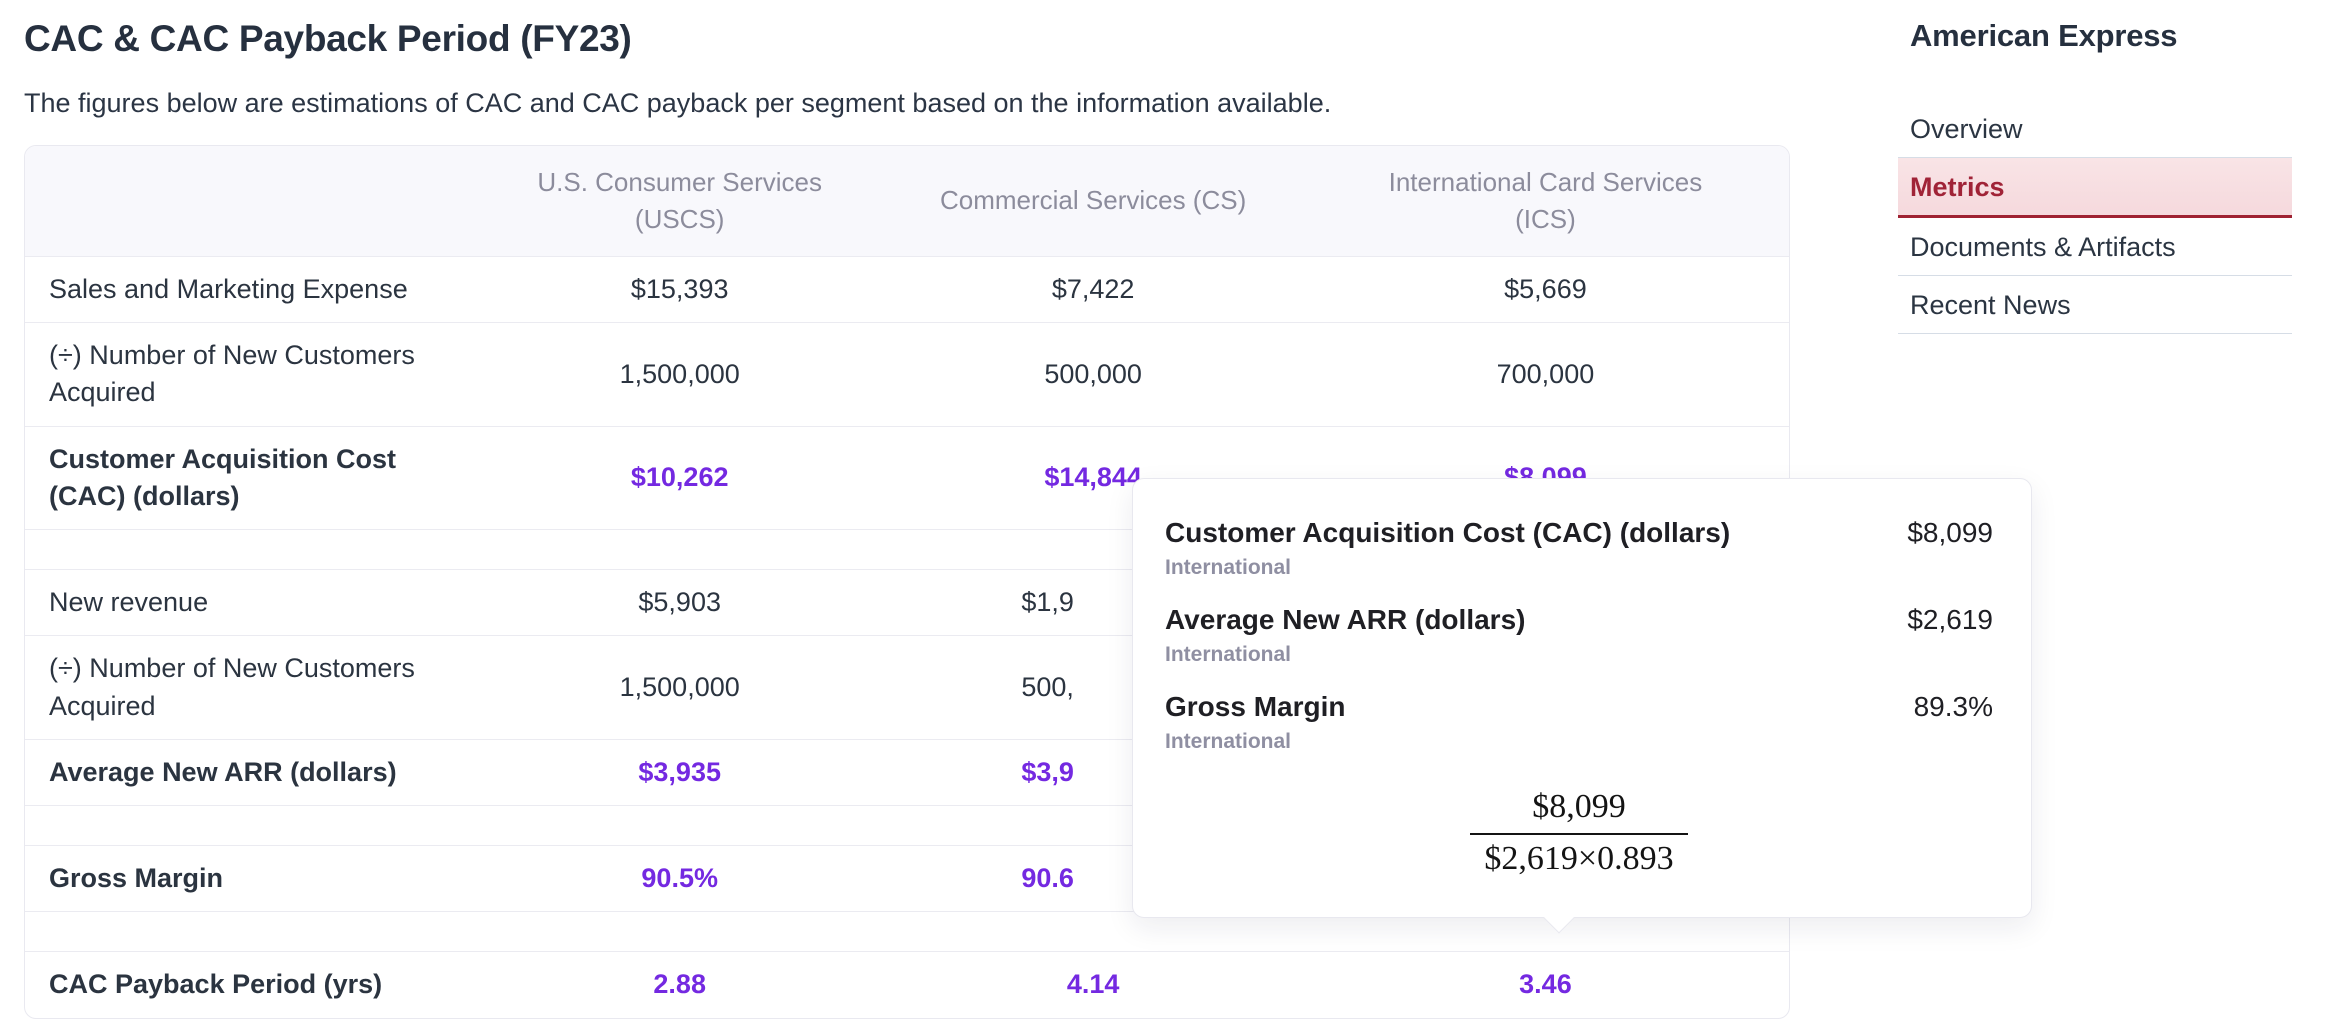 The image size is (2346, 1019). What do you see at coordinates (1093, 374) in the screenshot?
I see `cell-cs: 500,000` at bounding box center [1093, 374].